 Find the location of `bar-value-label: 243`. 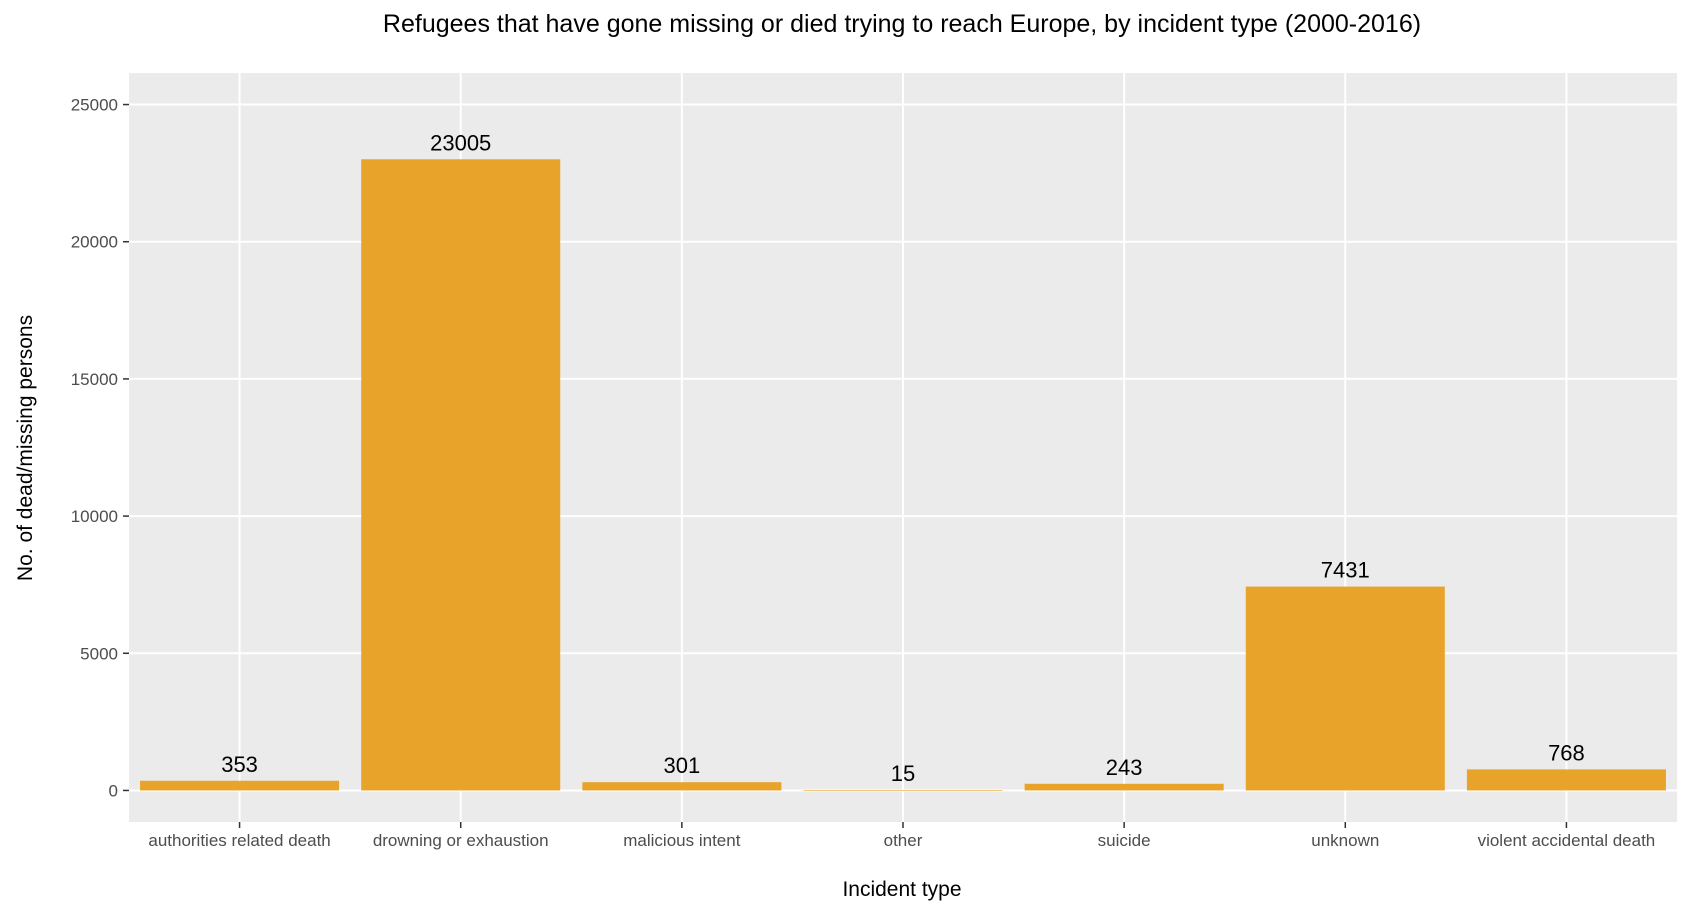

bar-value-label: 243 is located at coordinates (1124, 767).